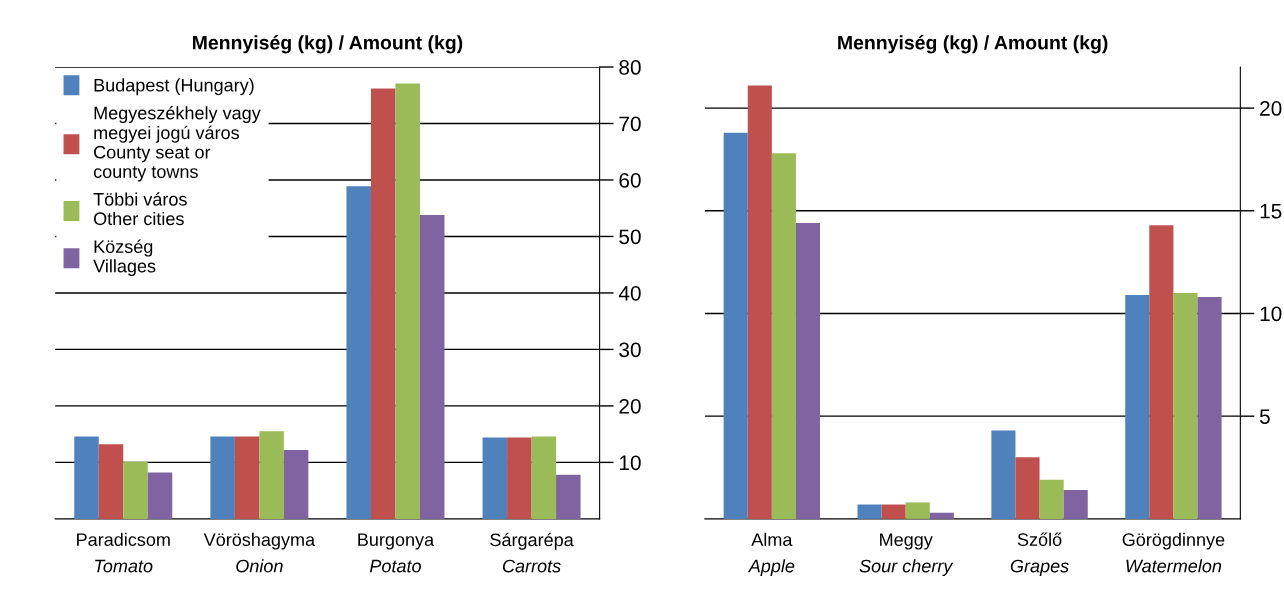 This screenshot has width=1284, height=593. I want to click on category-label: Meggy Sour cherry, so click(906, 554).